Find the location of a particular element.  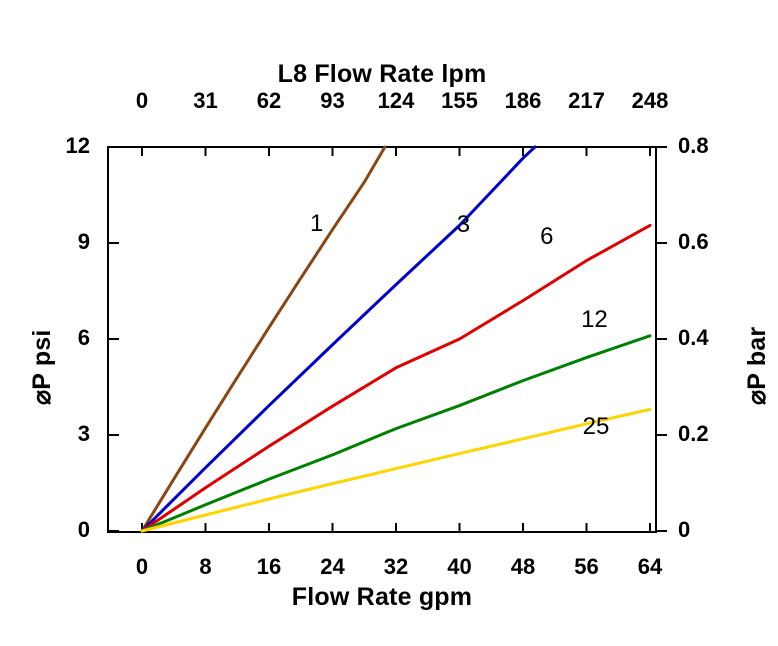

top-tick-label: 217 is located at coordinates (586, 100).